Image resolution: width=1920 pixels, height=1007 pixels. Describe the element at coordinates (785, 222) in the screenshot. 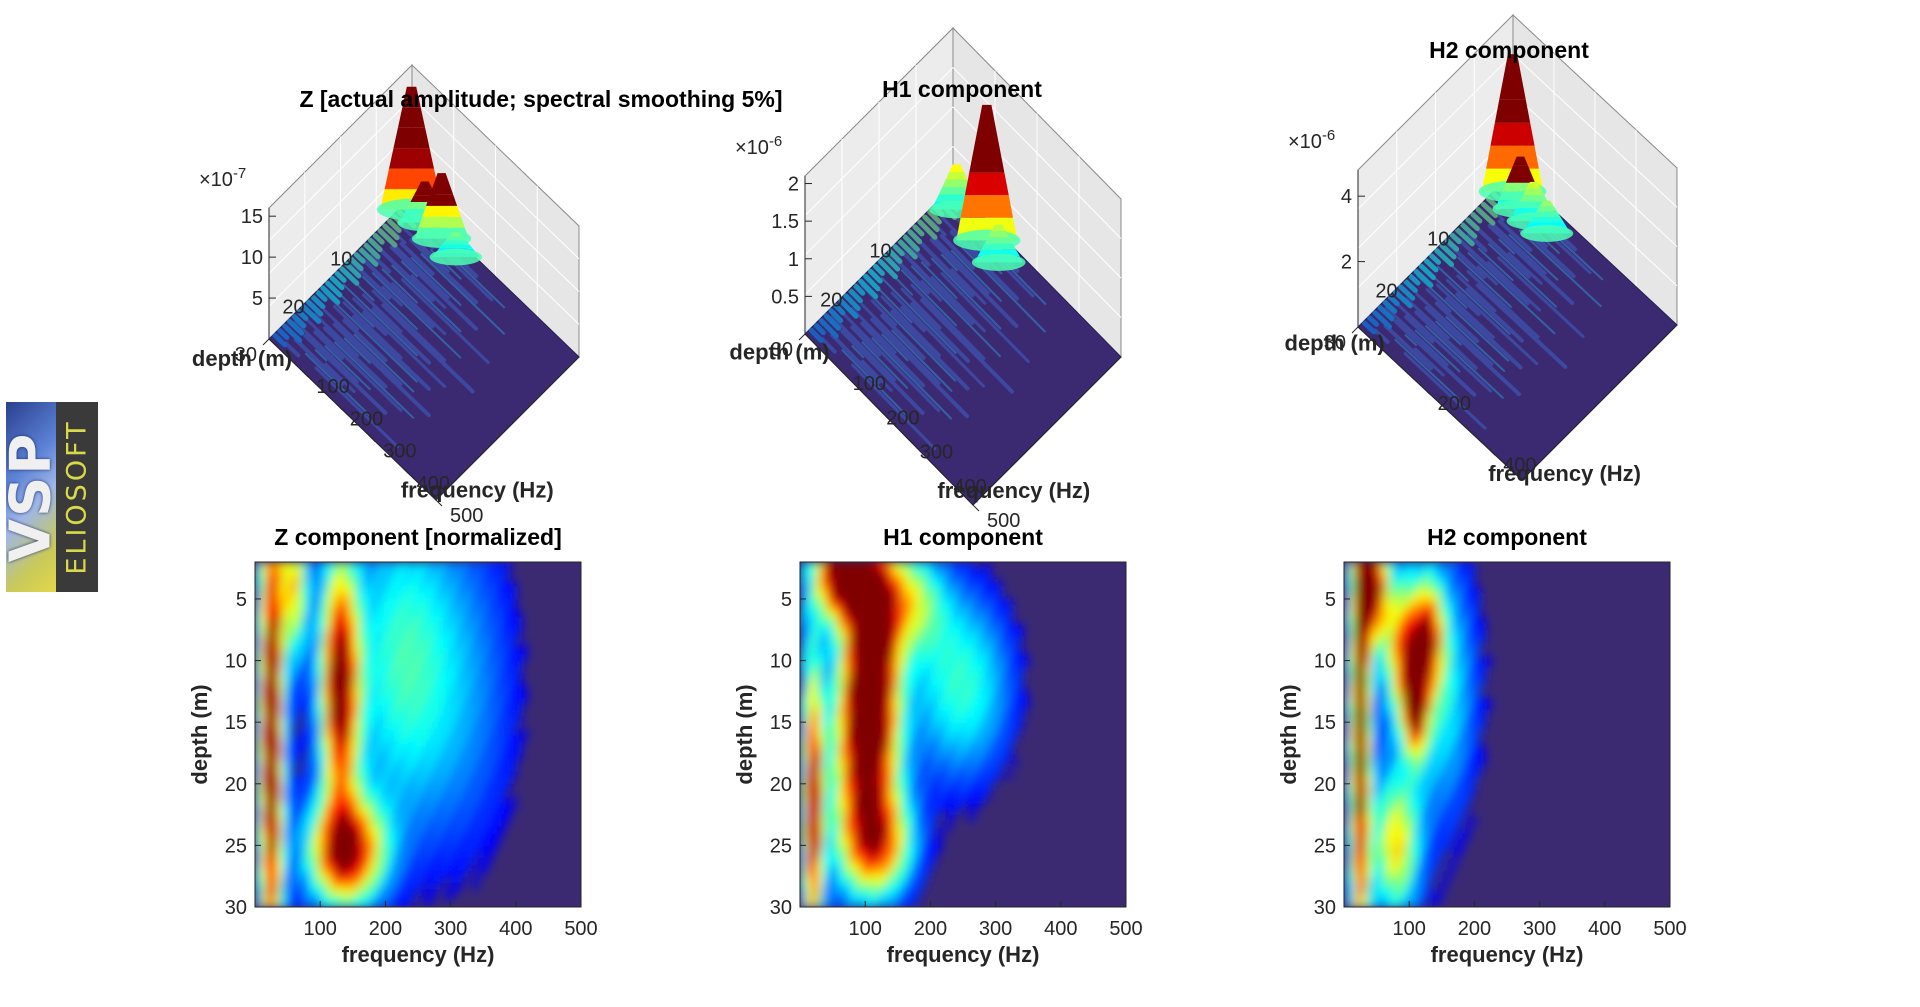

I see `z-tick-label: 1.5` at that location.